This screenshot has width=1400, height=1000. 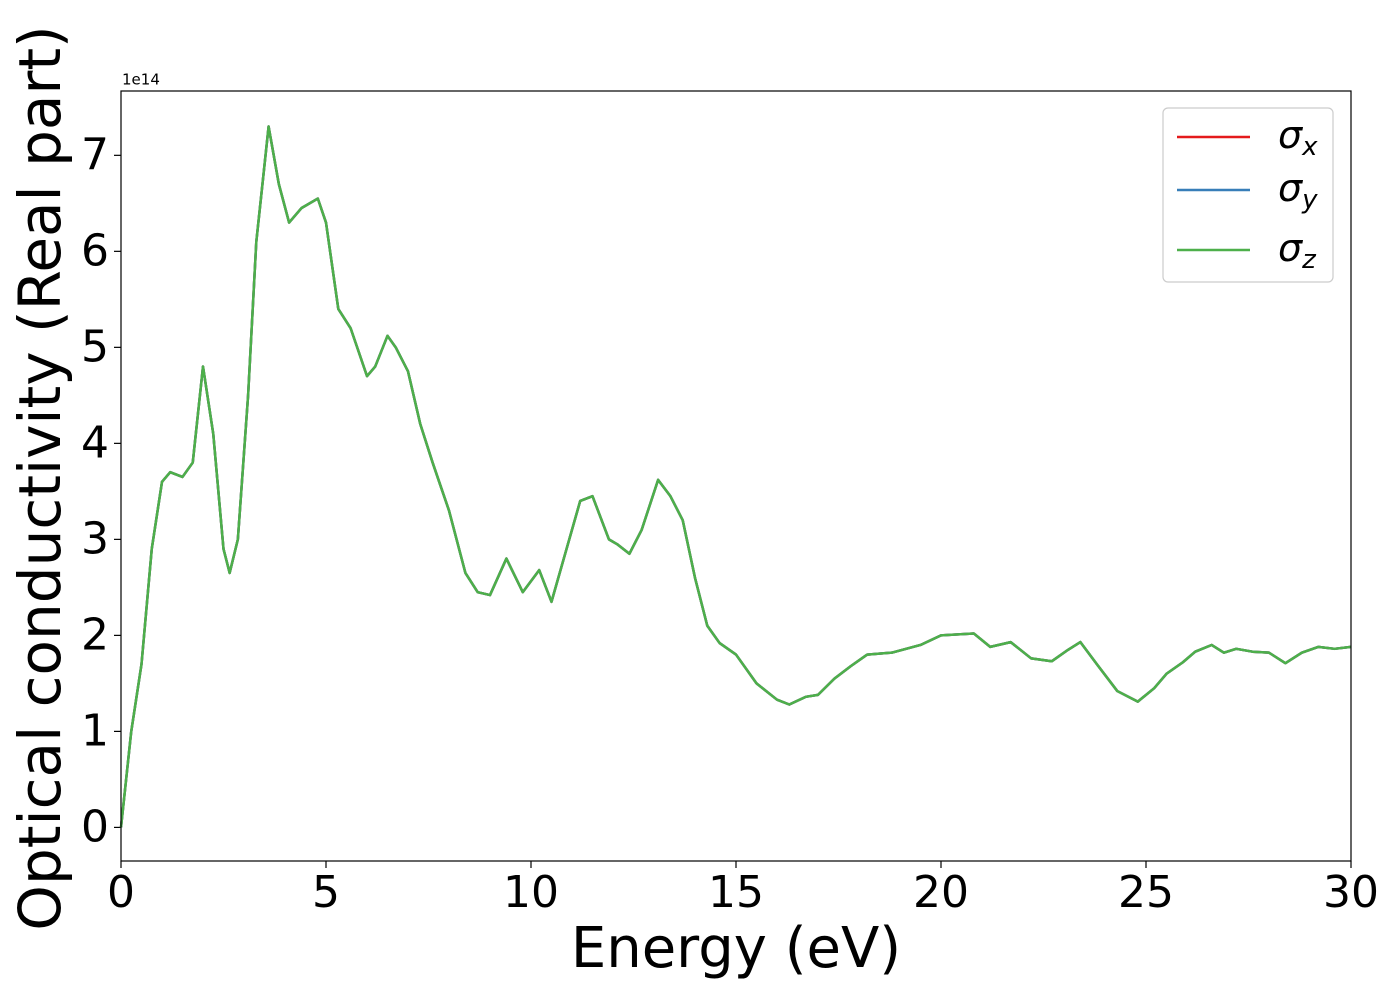 What do you see at coordinates (1298, 137) in the screenshot?
I see `legend-label: σx` at bounding box center [1298, 137].